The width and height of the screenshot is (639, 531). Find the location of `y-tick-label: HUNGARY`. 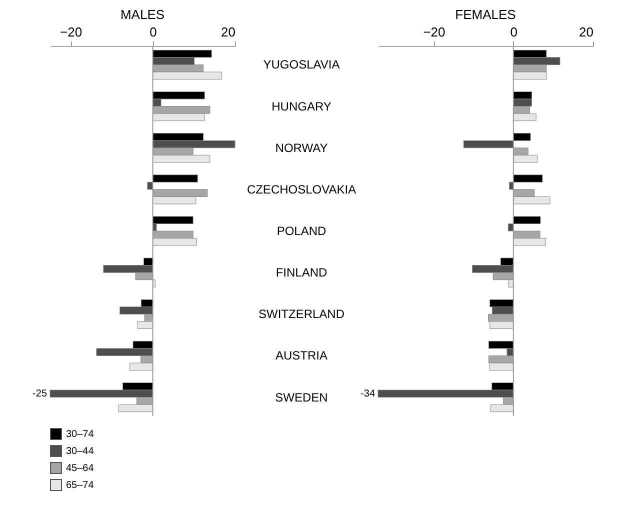

y-tick-label: HUNGARY is located at coordinates (302, 106).